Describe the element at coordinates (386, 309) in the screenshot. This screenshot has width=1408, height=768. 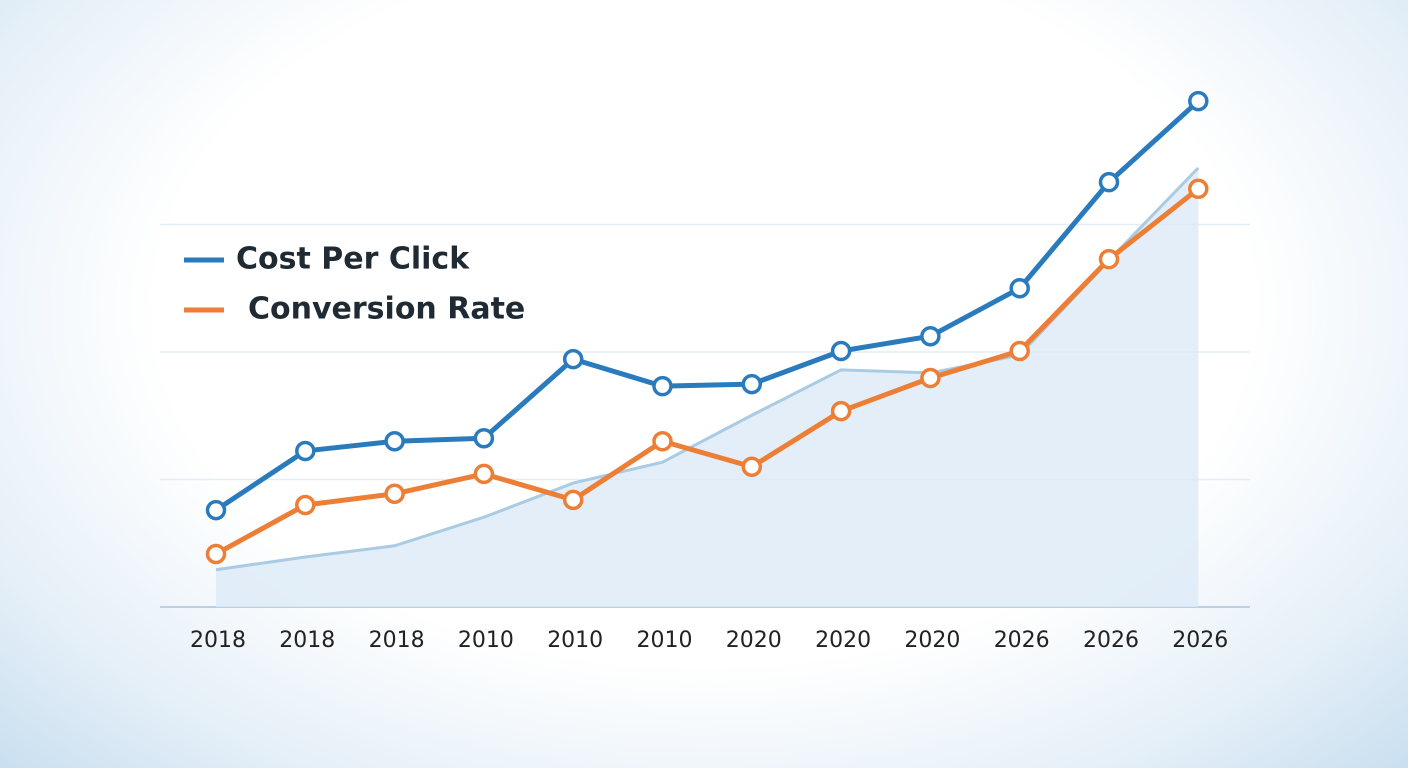
I see `legend-label: Conversion Rate` at that location.